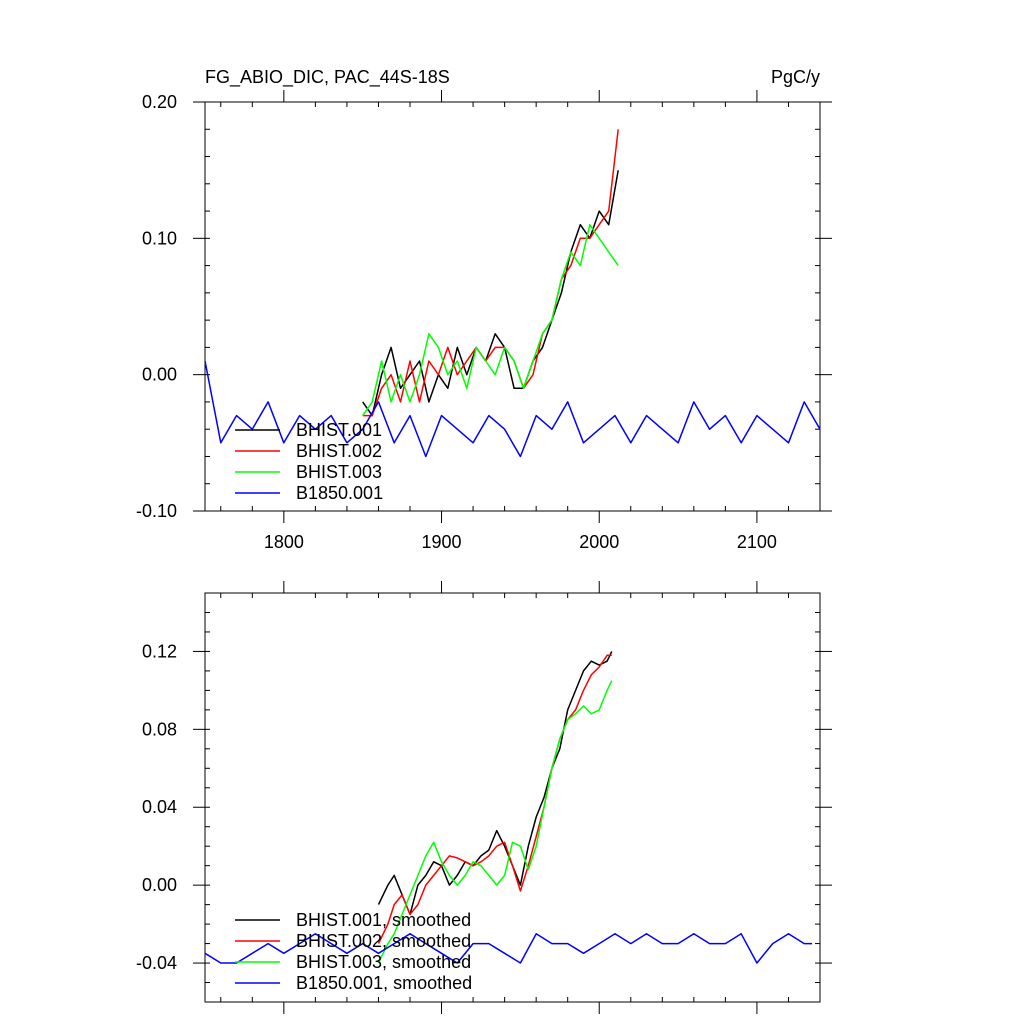 The height and width of the screenshot is (1024, 1024). Describe the element at coordinates (339, 430) in the screenshot. I see `legend-label: BHIST.001` at that location.